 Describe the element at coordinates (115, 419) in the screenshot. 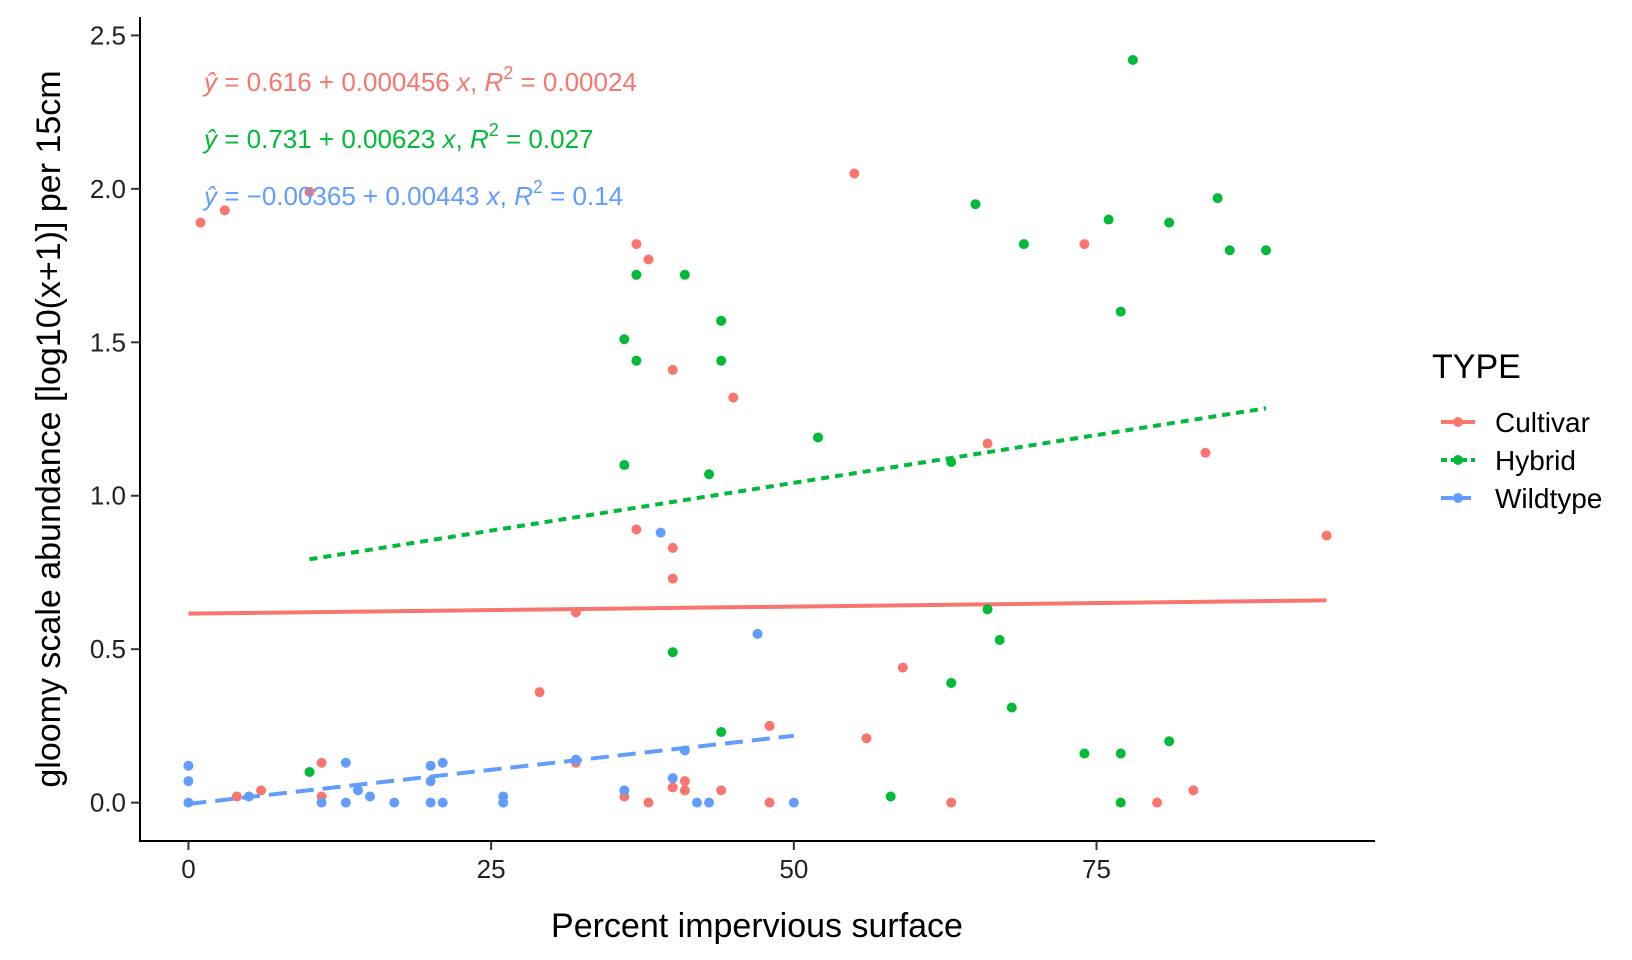

I see `y-axis-ticks: 0.0 0.5 1.0 1.5 2.0 2.5` at that location.